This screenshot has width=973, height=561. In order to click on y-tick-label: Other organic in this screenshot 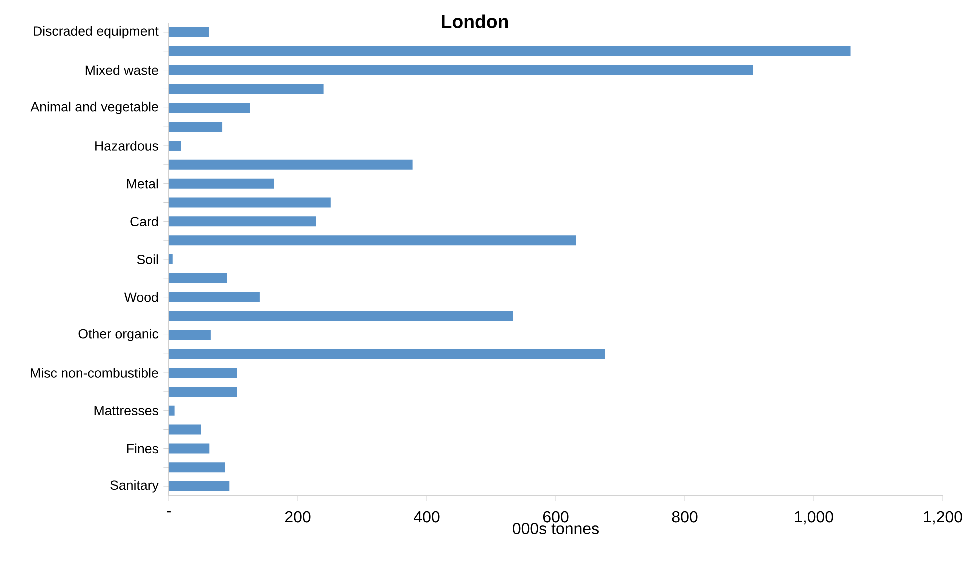, I will do `click(118, 335)`.